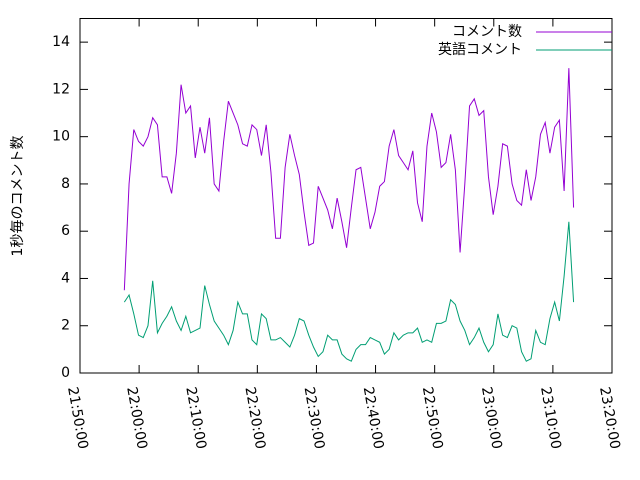  I want to click on y-axis-label: 1秒毎のコメント数, so click(18, 196).